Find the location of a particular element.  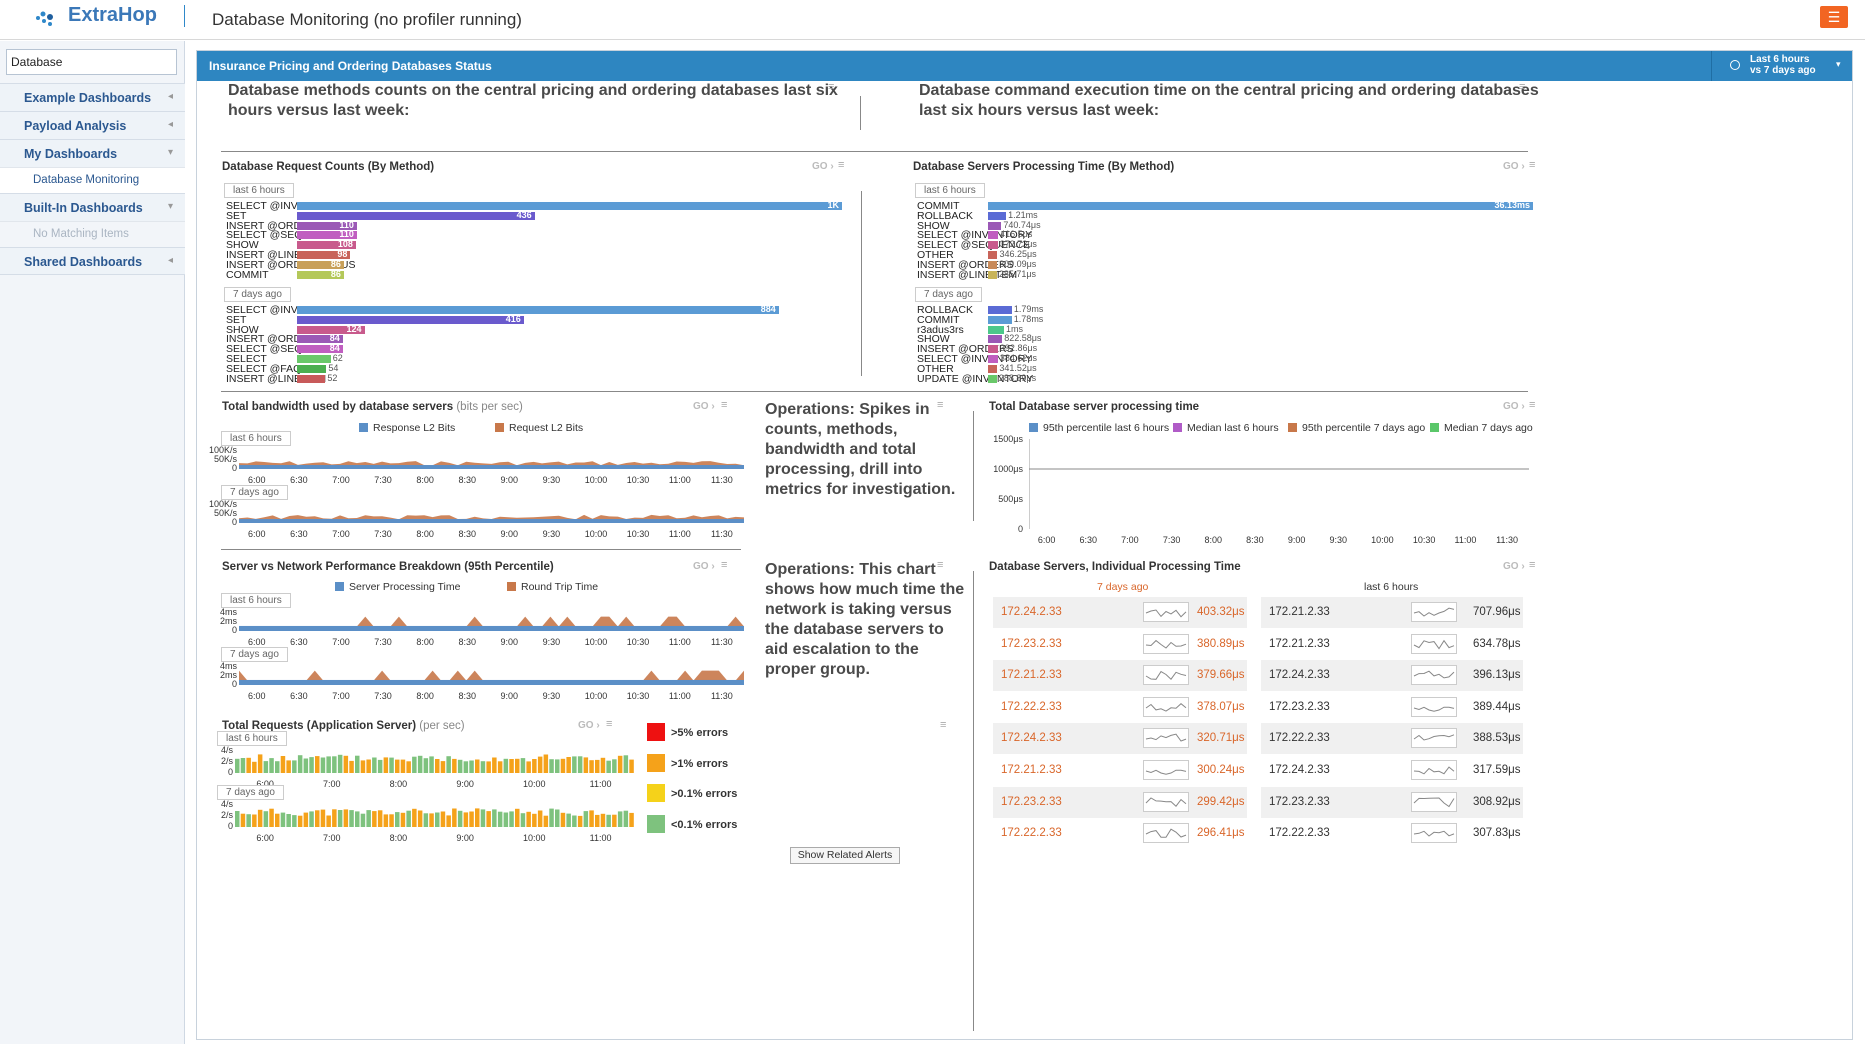

bar: 98 is located at coordinates (324, 254).